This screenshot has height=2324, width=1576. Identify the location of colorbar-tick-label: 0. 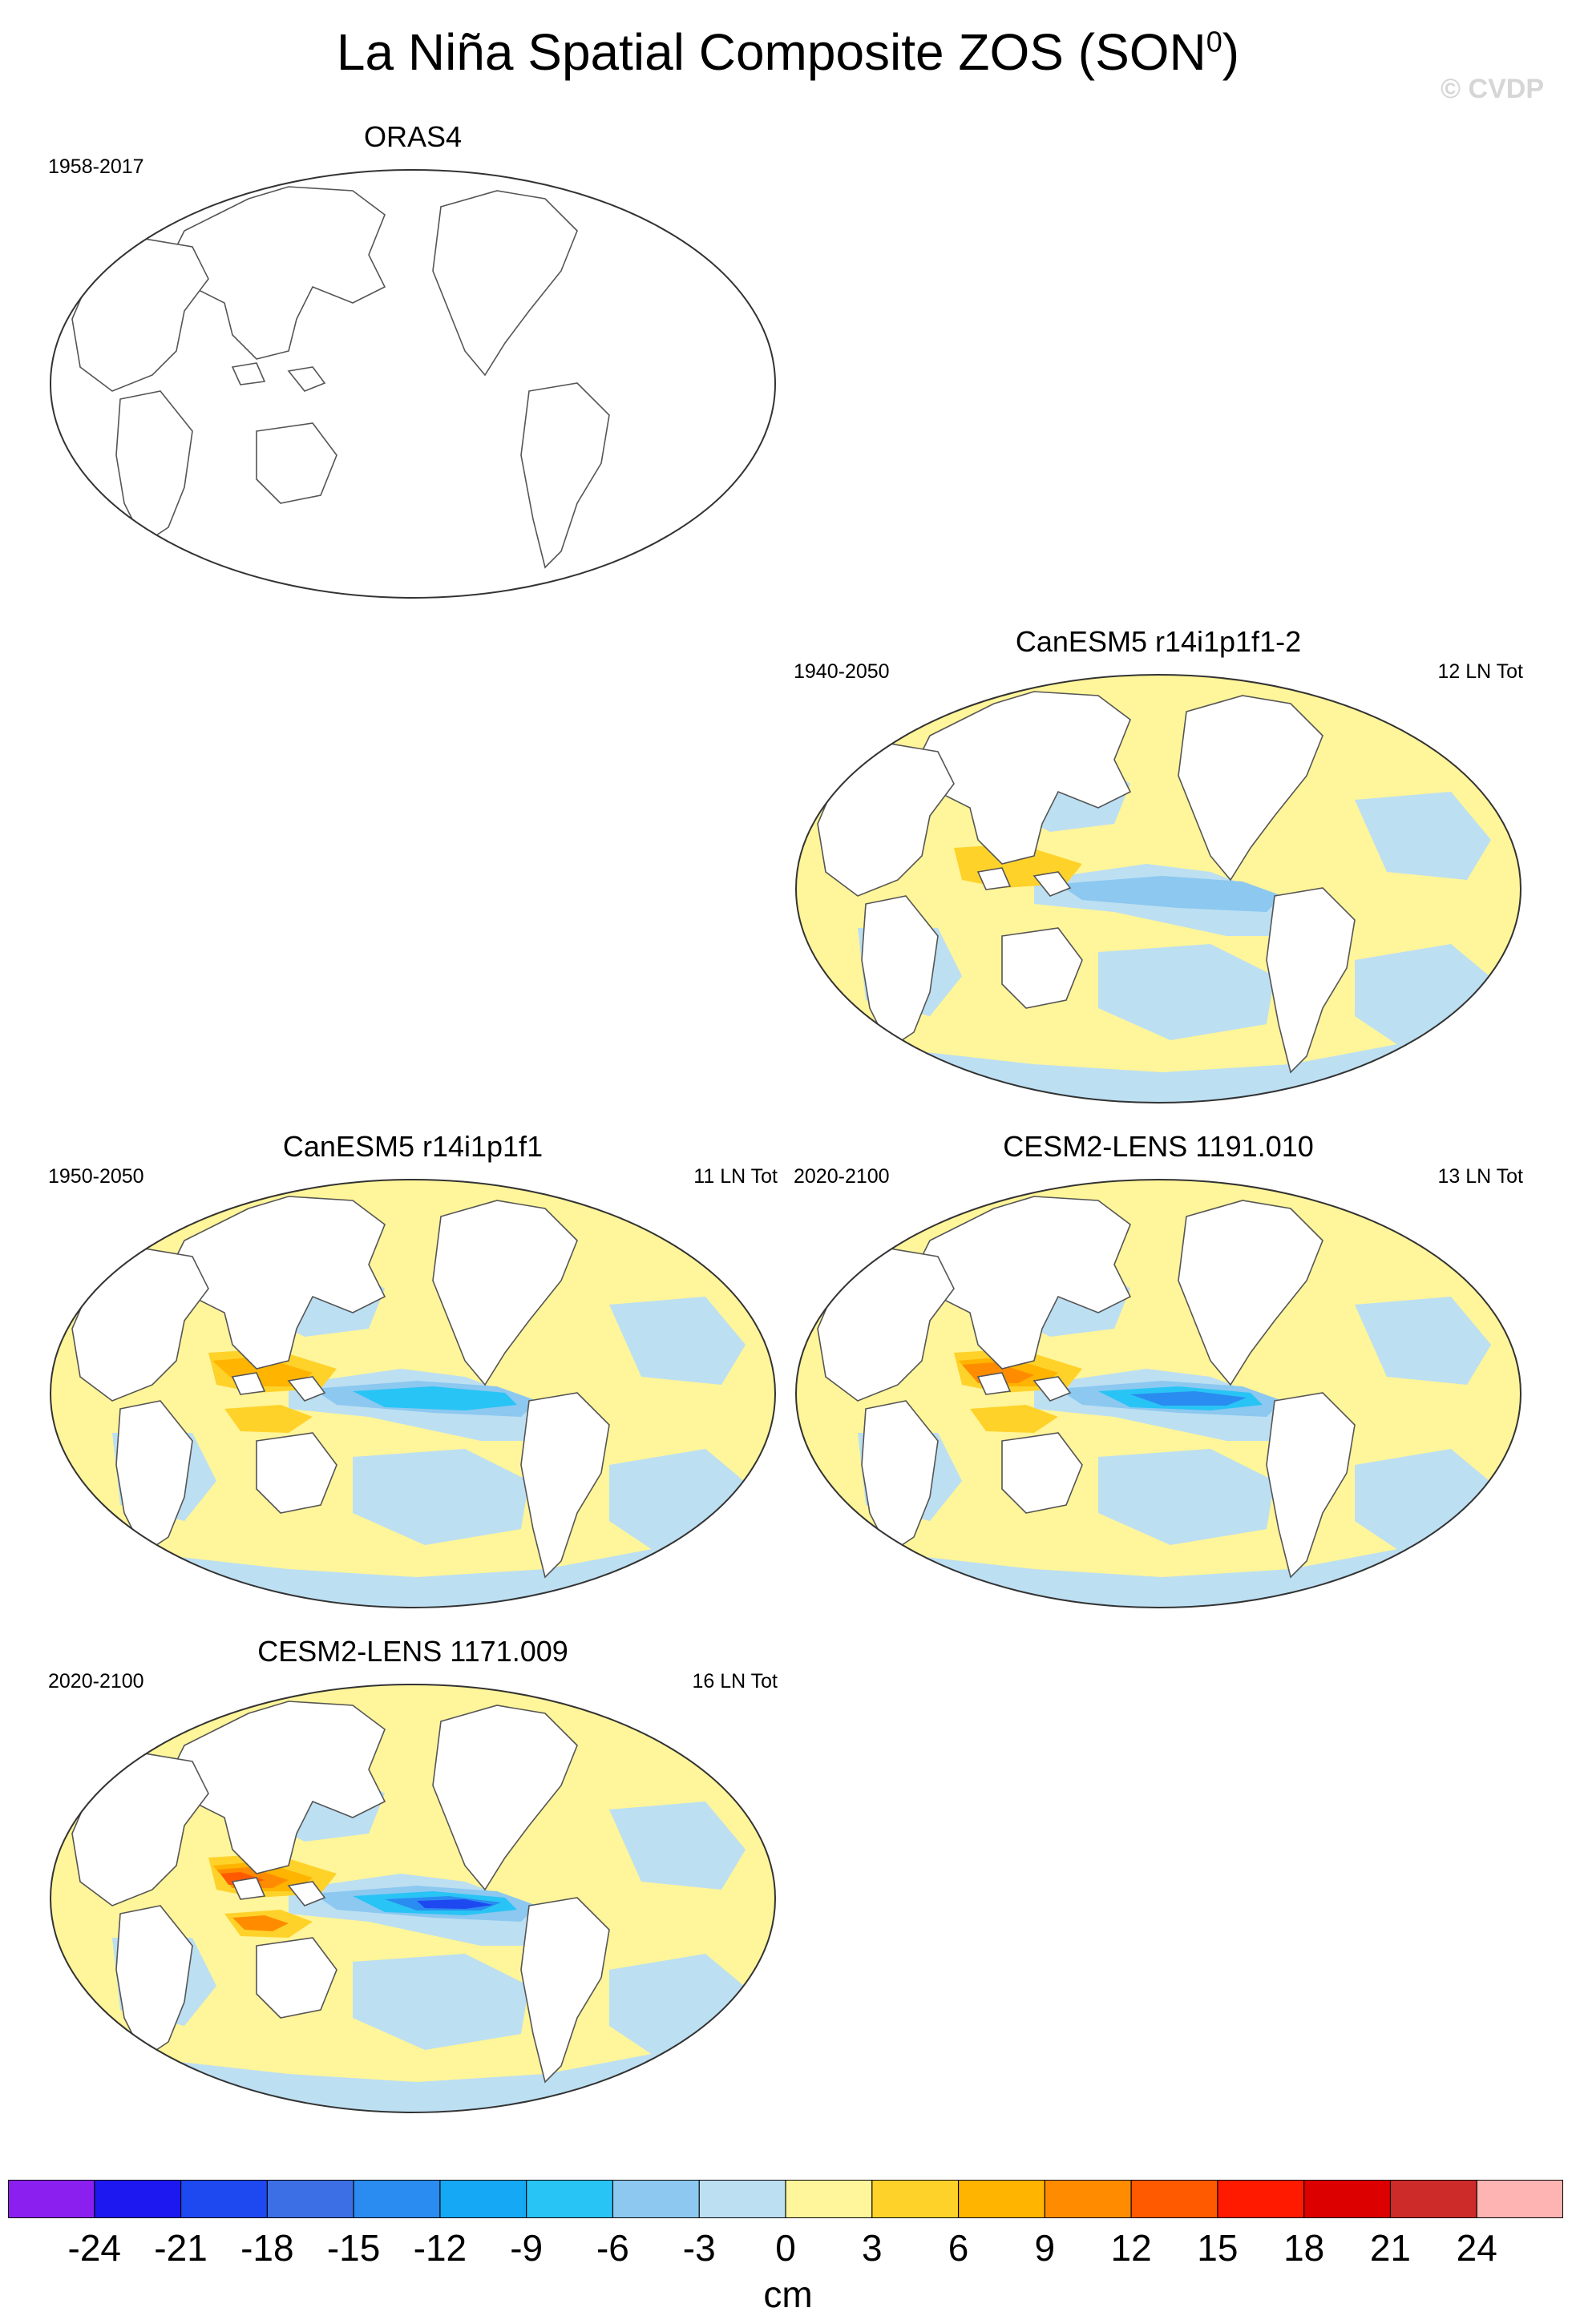
(785, 2248).